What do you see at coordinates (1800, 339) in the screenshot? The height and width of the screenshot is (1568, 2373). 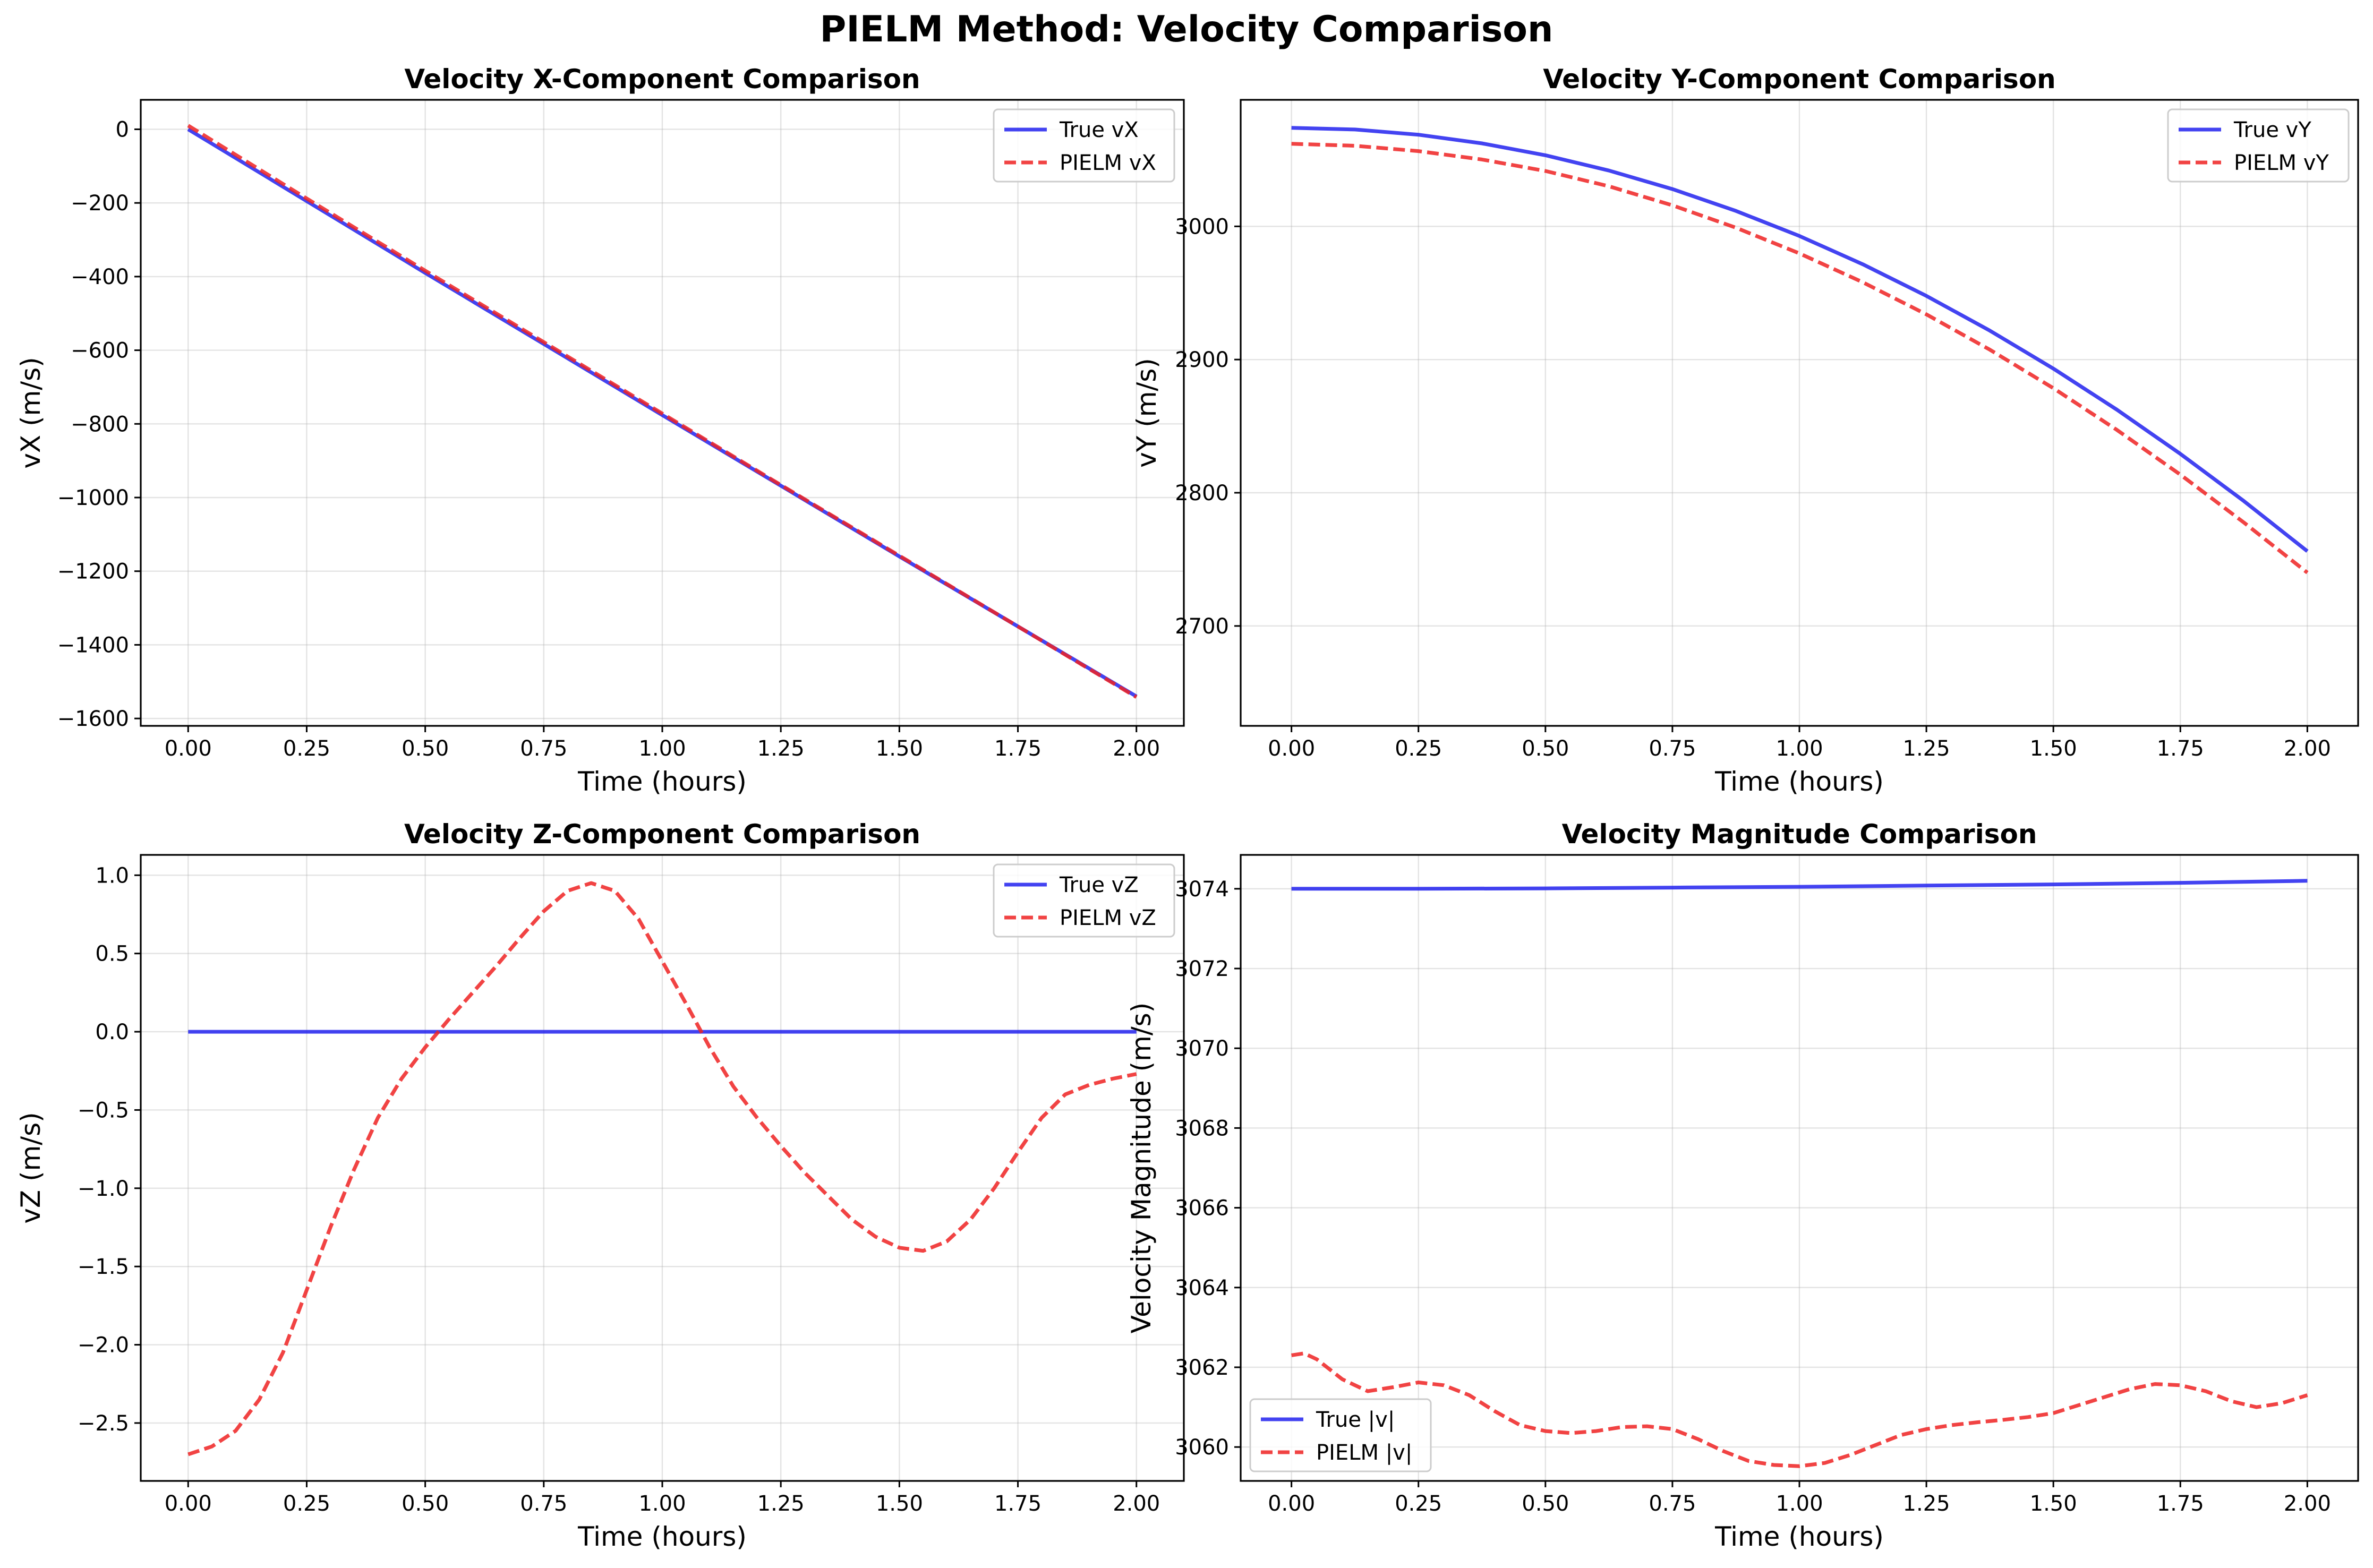 I see `series-line-true-vy` at bounding box center [1800, 339].